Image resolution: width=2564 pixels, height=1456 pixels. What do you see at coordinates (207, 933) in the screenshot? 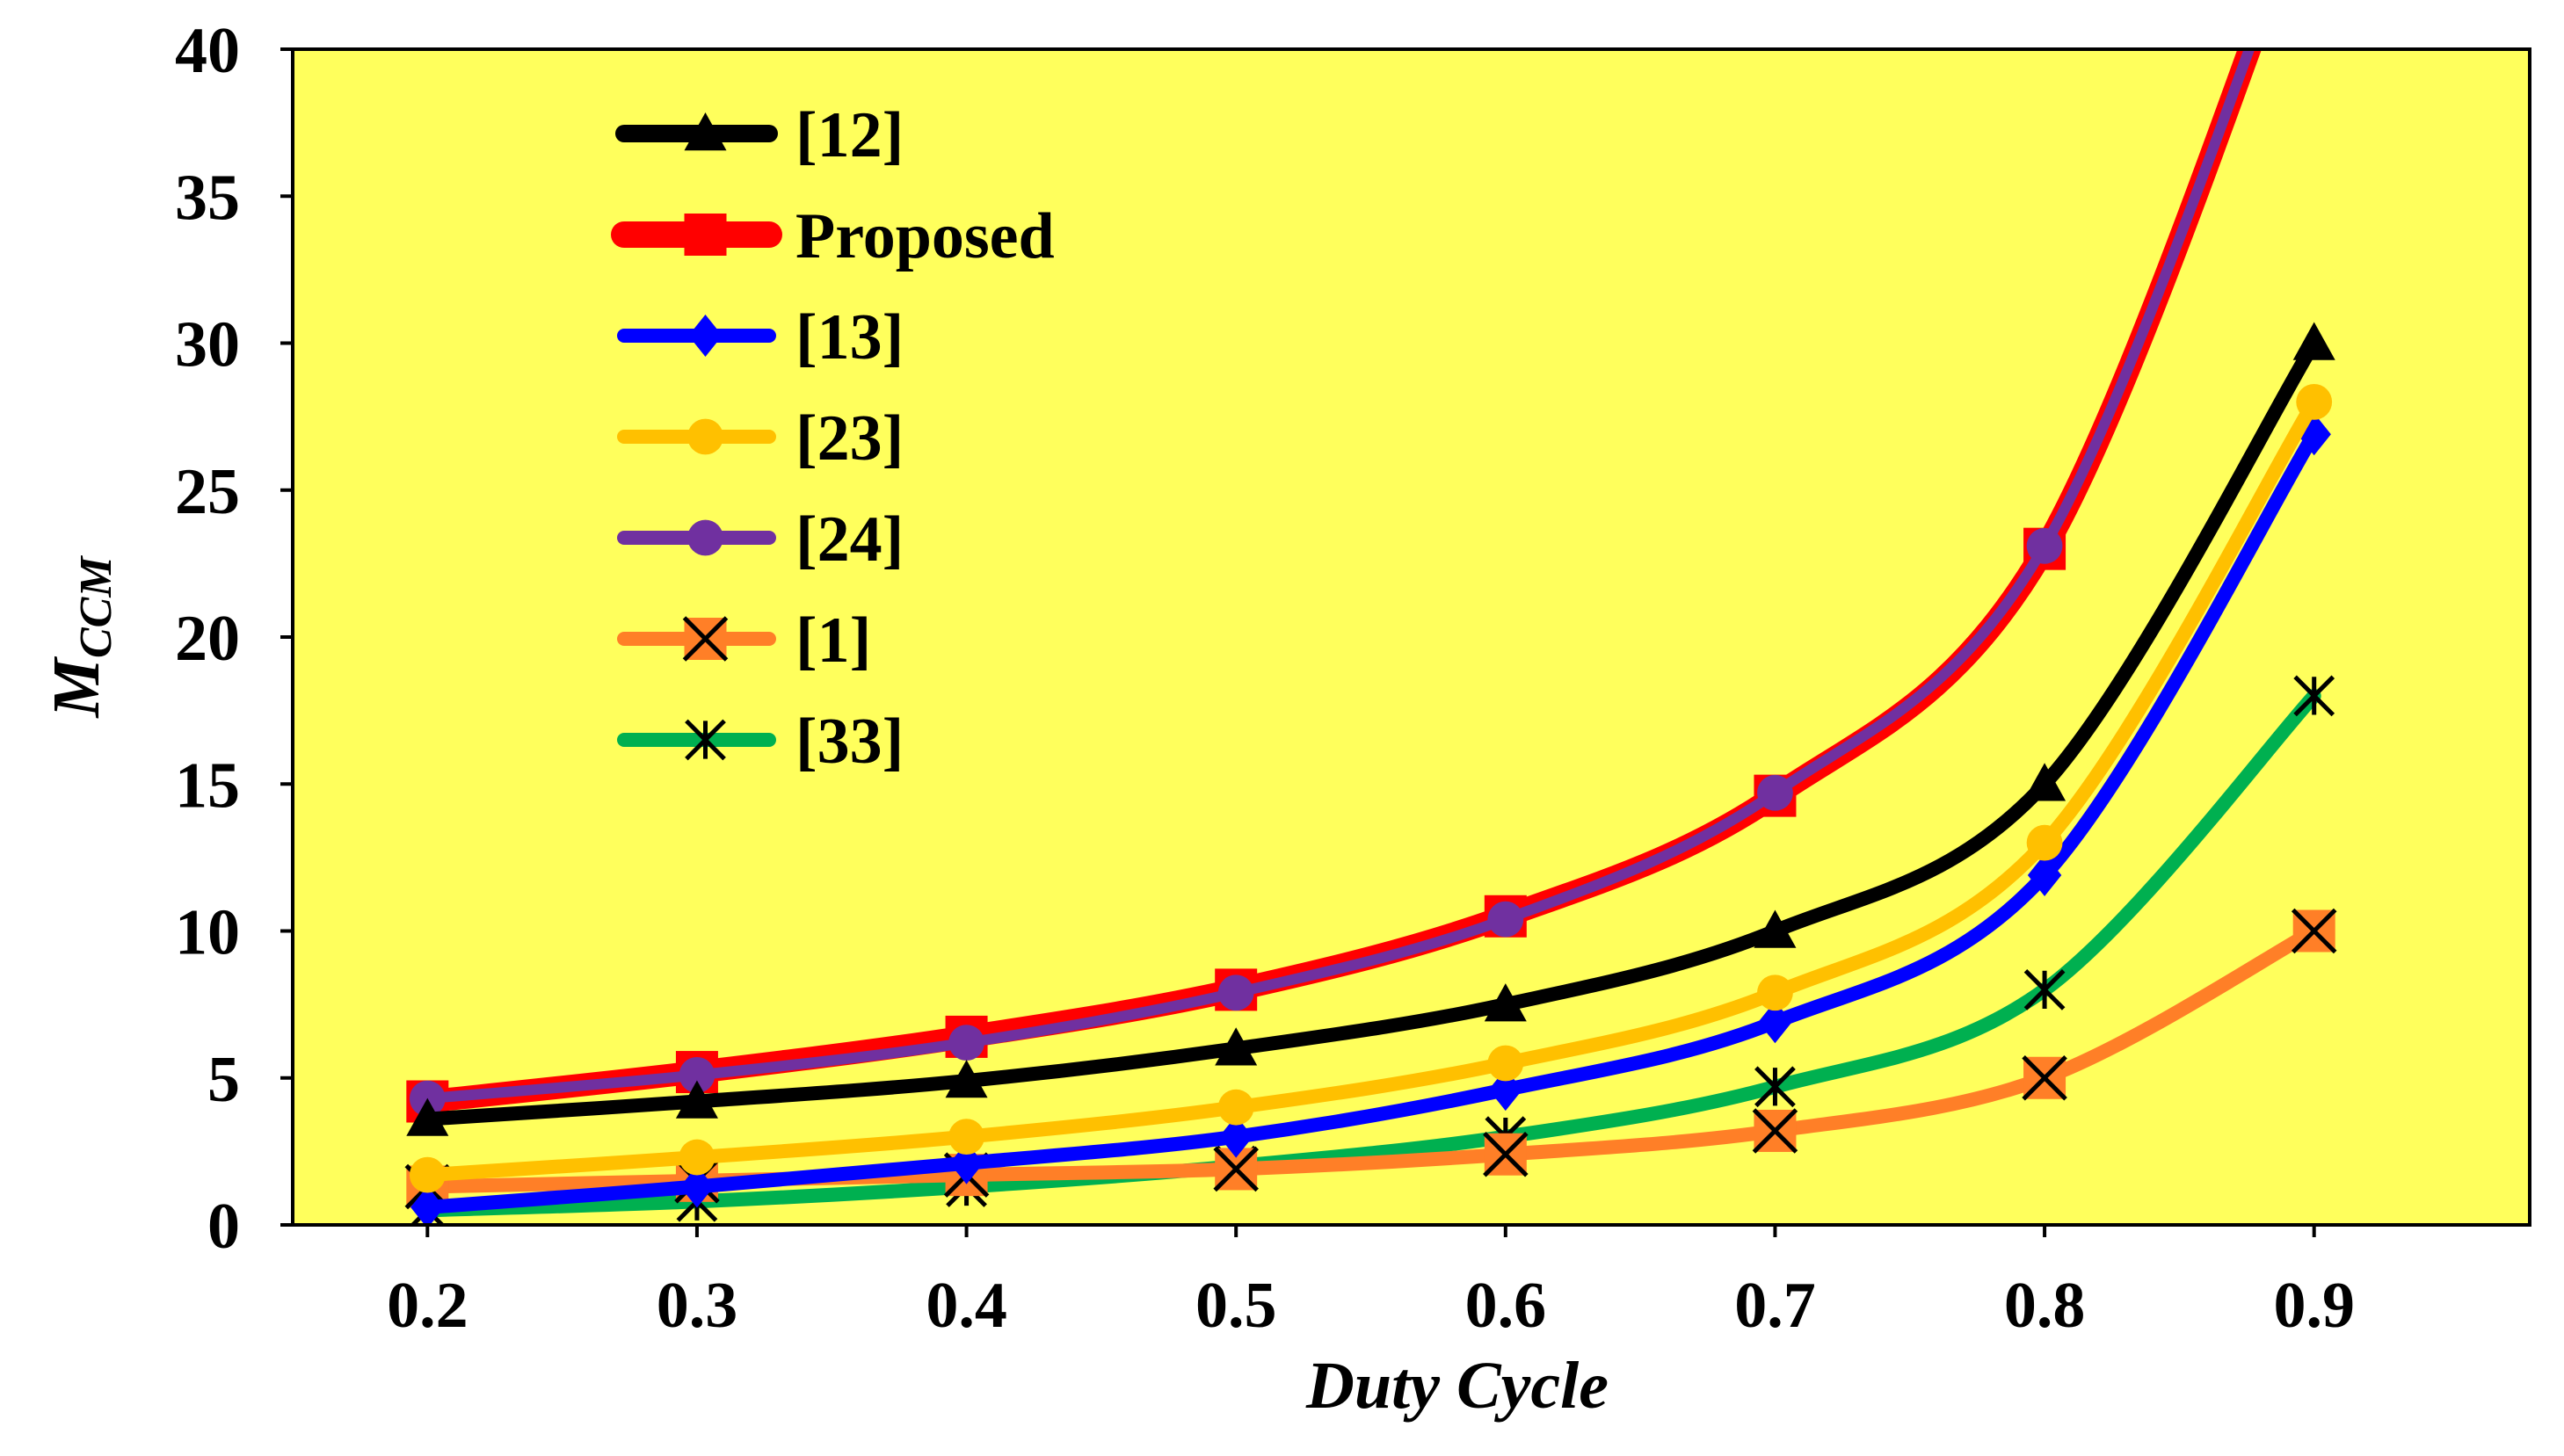
I see `y-tick-label: 10` at bounding box center [207, 933].